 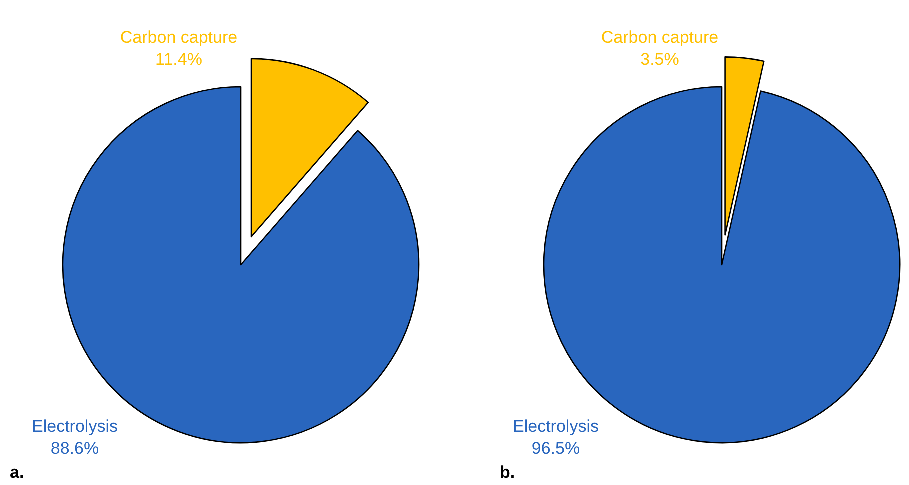 I want to click on data-label: 96.5%, so click(x=556, y=448).